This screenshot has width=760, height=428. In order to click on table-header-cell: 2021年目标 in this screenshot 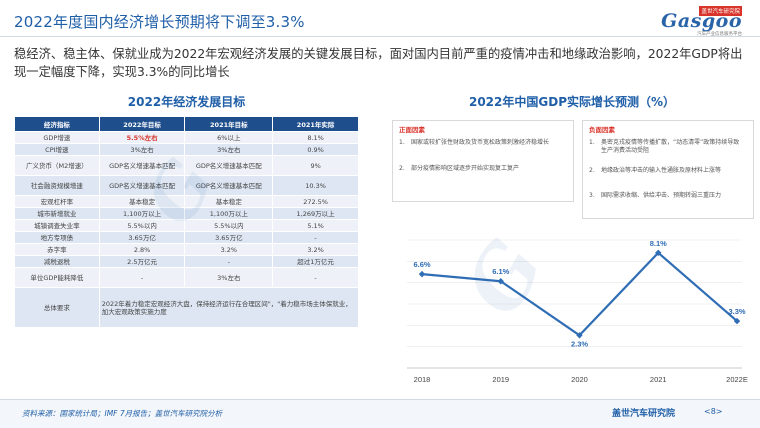, I will do `click(229, 124)`.